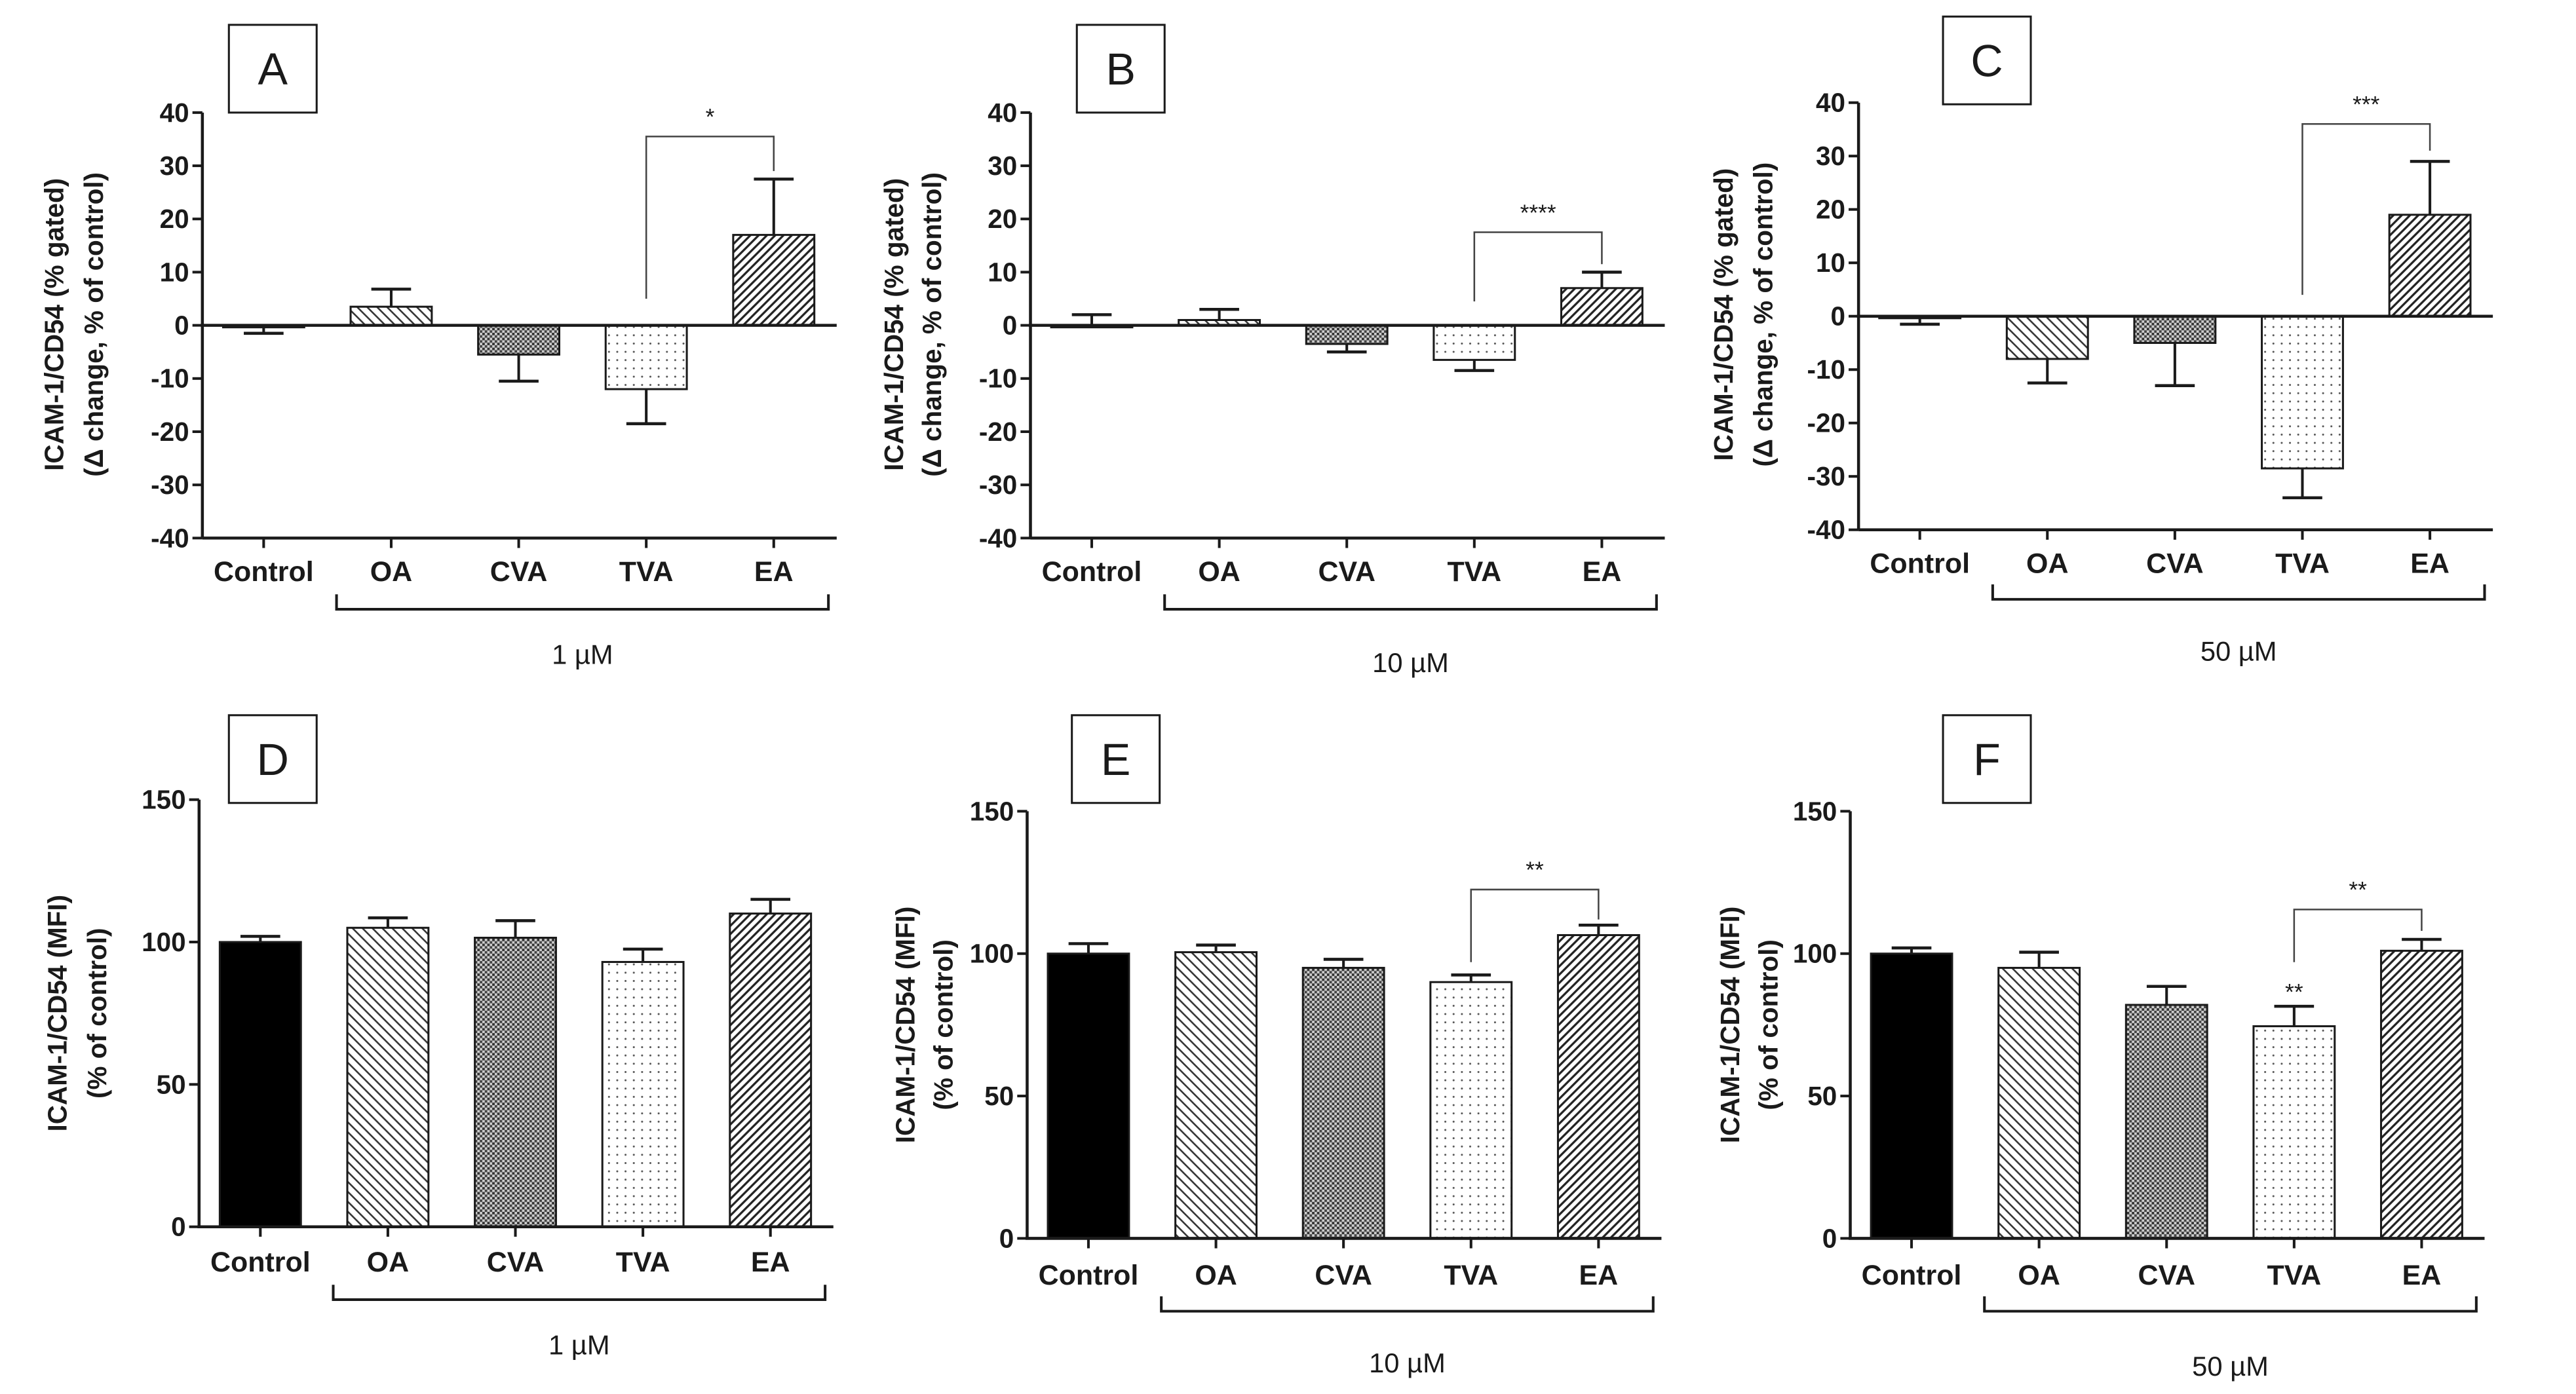 This screenshot has height=1394, width=2576. What do you see at coordinates (1120, 69) in the screenshot?
I see `panel-label: B` at bounding box center [1120, 69].